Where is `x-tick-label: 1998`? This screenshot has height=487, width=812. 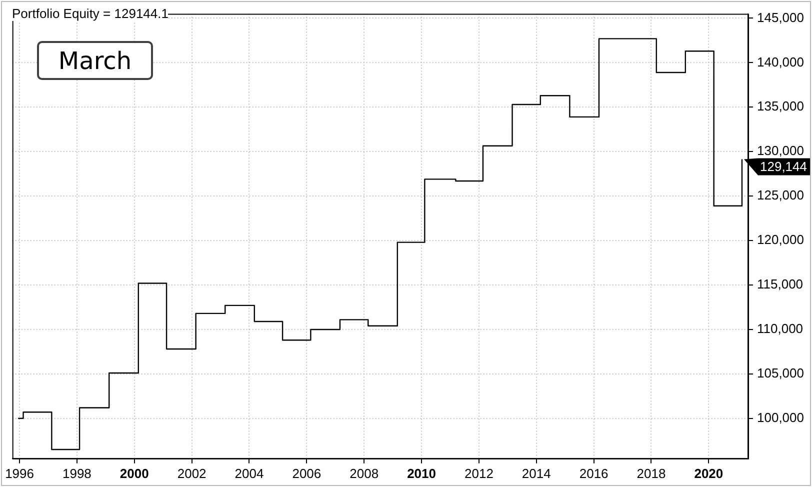 x-tick-label: 1998 is located at coordinates (77, 473).